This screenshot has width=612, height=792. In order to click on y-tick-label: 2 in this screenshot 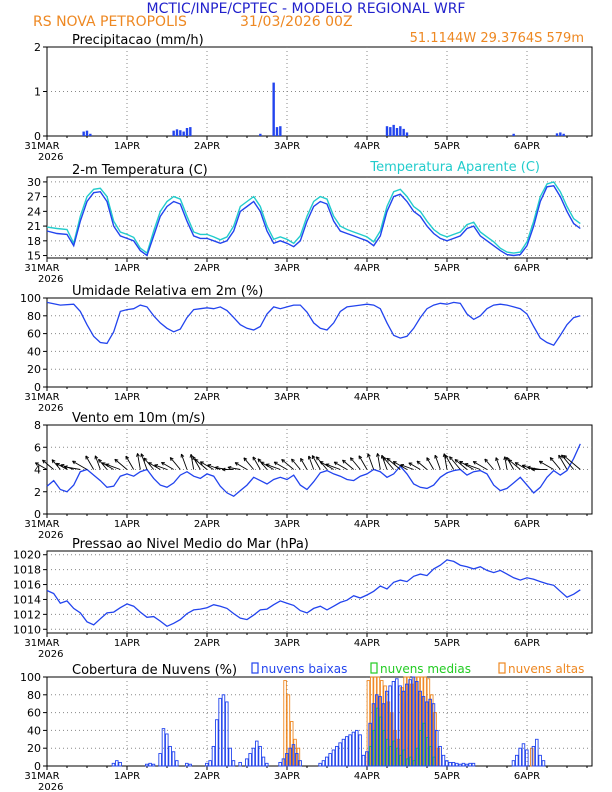, I will do `click(37, 492)`.